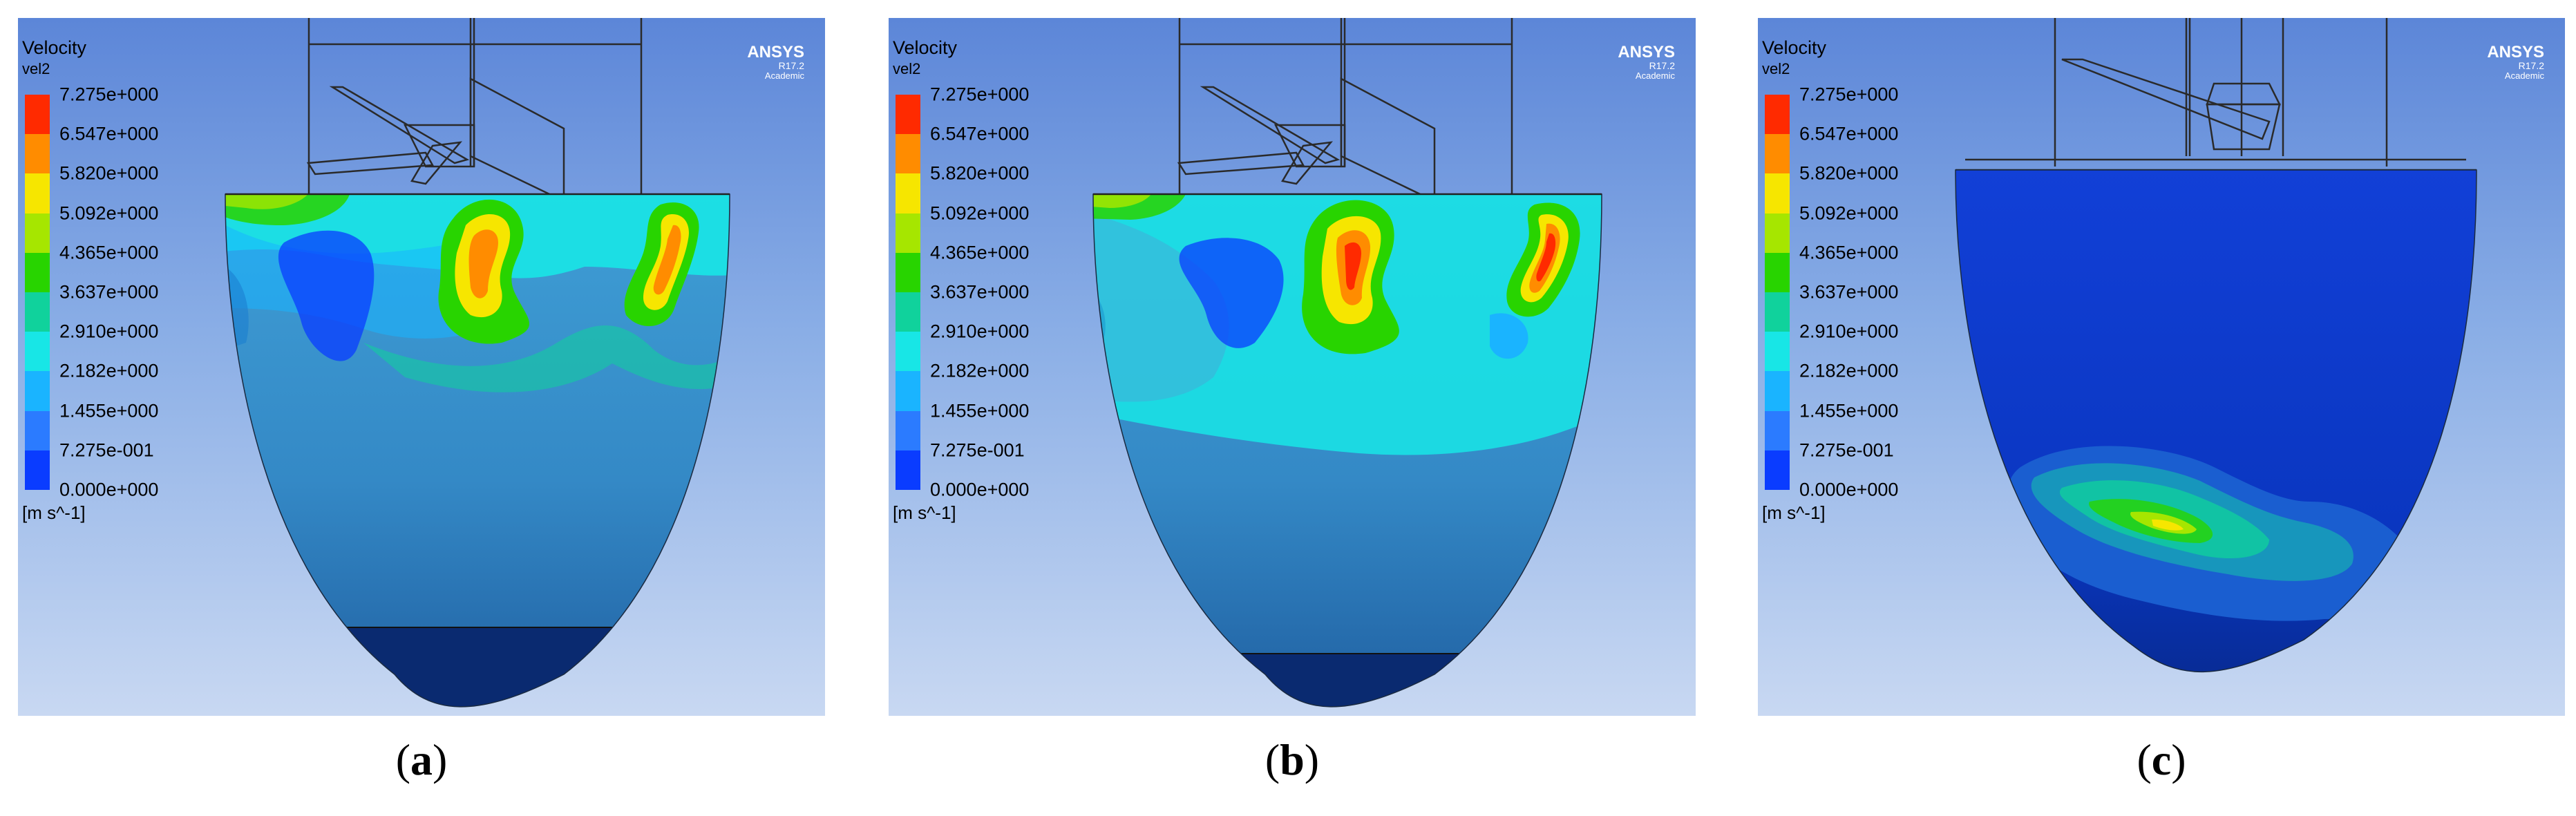  Describe the element at coordinates (2161, 759) in the screenshot. I see `caption-c: (c)` at that location.